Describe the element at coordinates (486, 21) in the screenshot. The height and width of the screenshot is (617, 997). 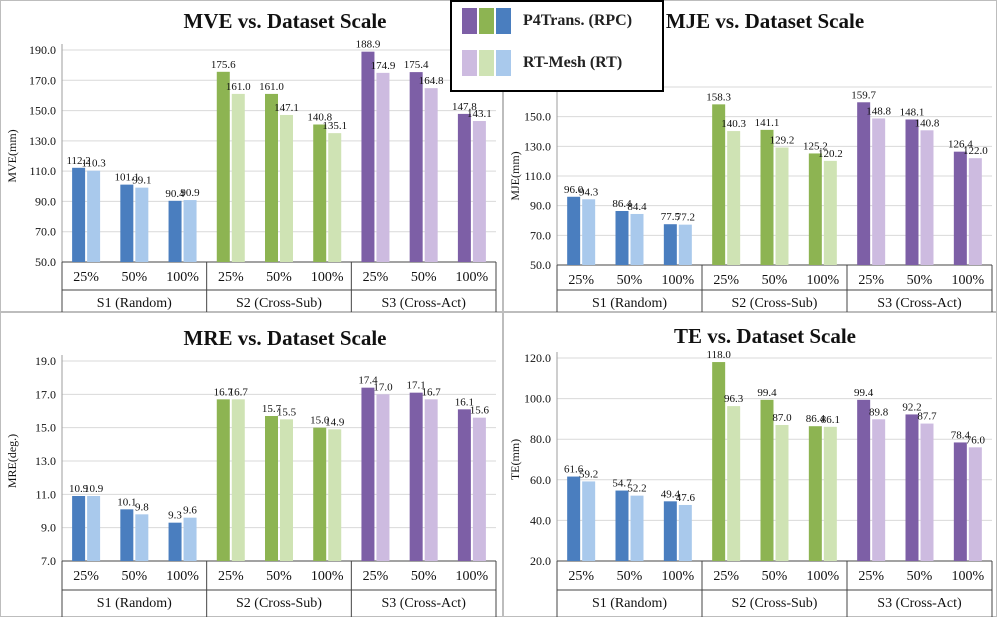
I see `legend-swatch-p4trans-s2` at that location.